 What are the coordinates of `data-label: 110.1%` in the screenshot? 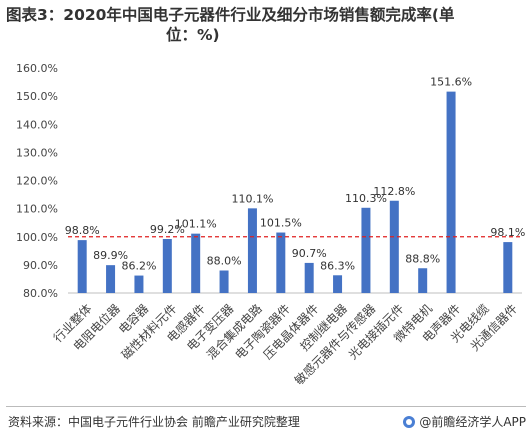 It's located at (252, 198).